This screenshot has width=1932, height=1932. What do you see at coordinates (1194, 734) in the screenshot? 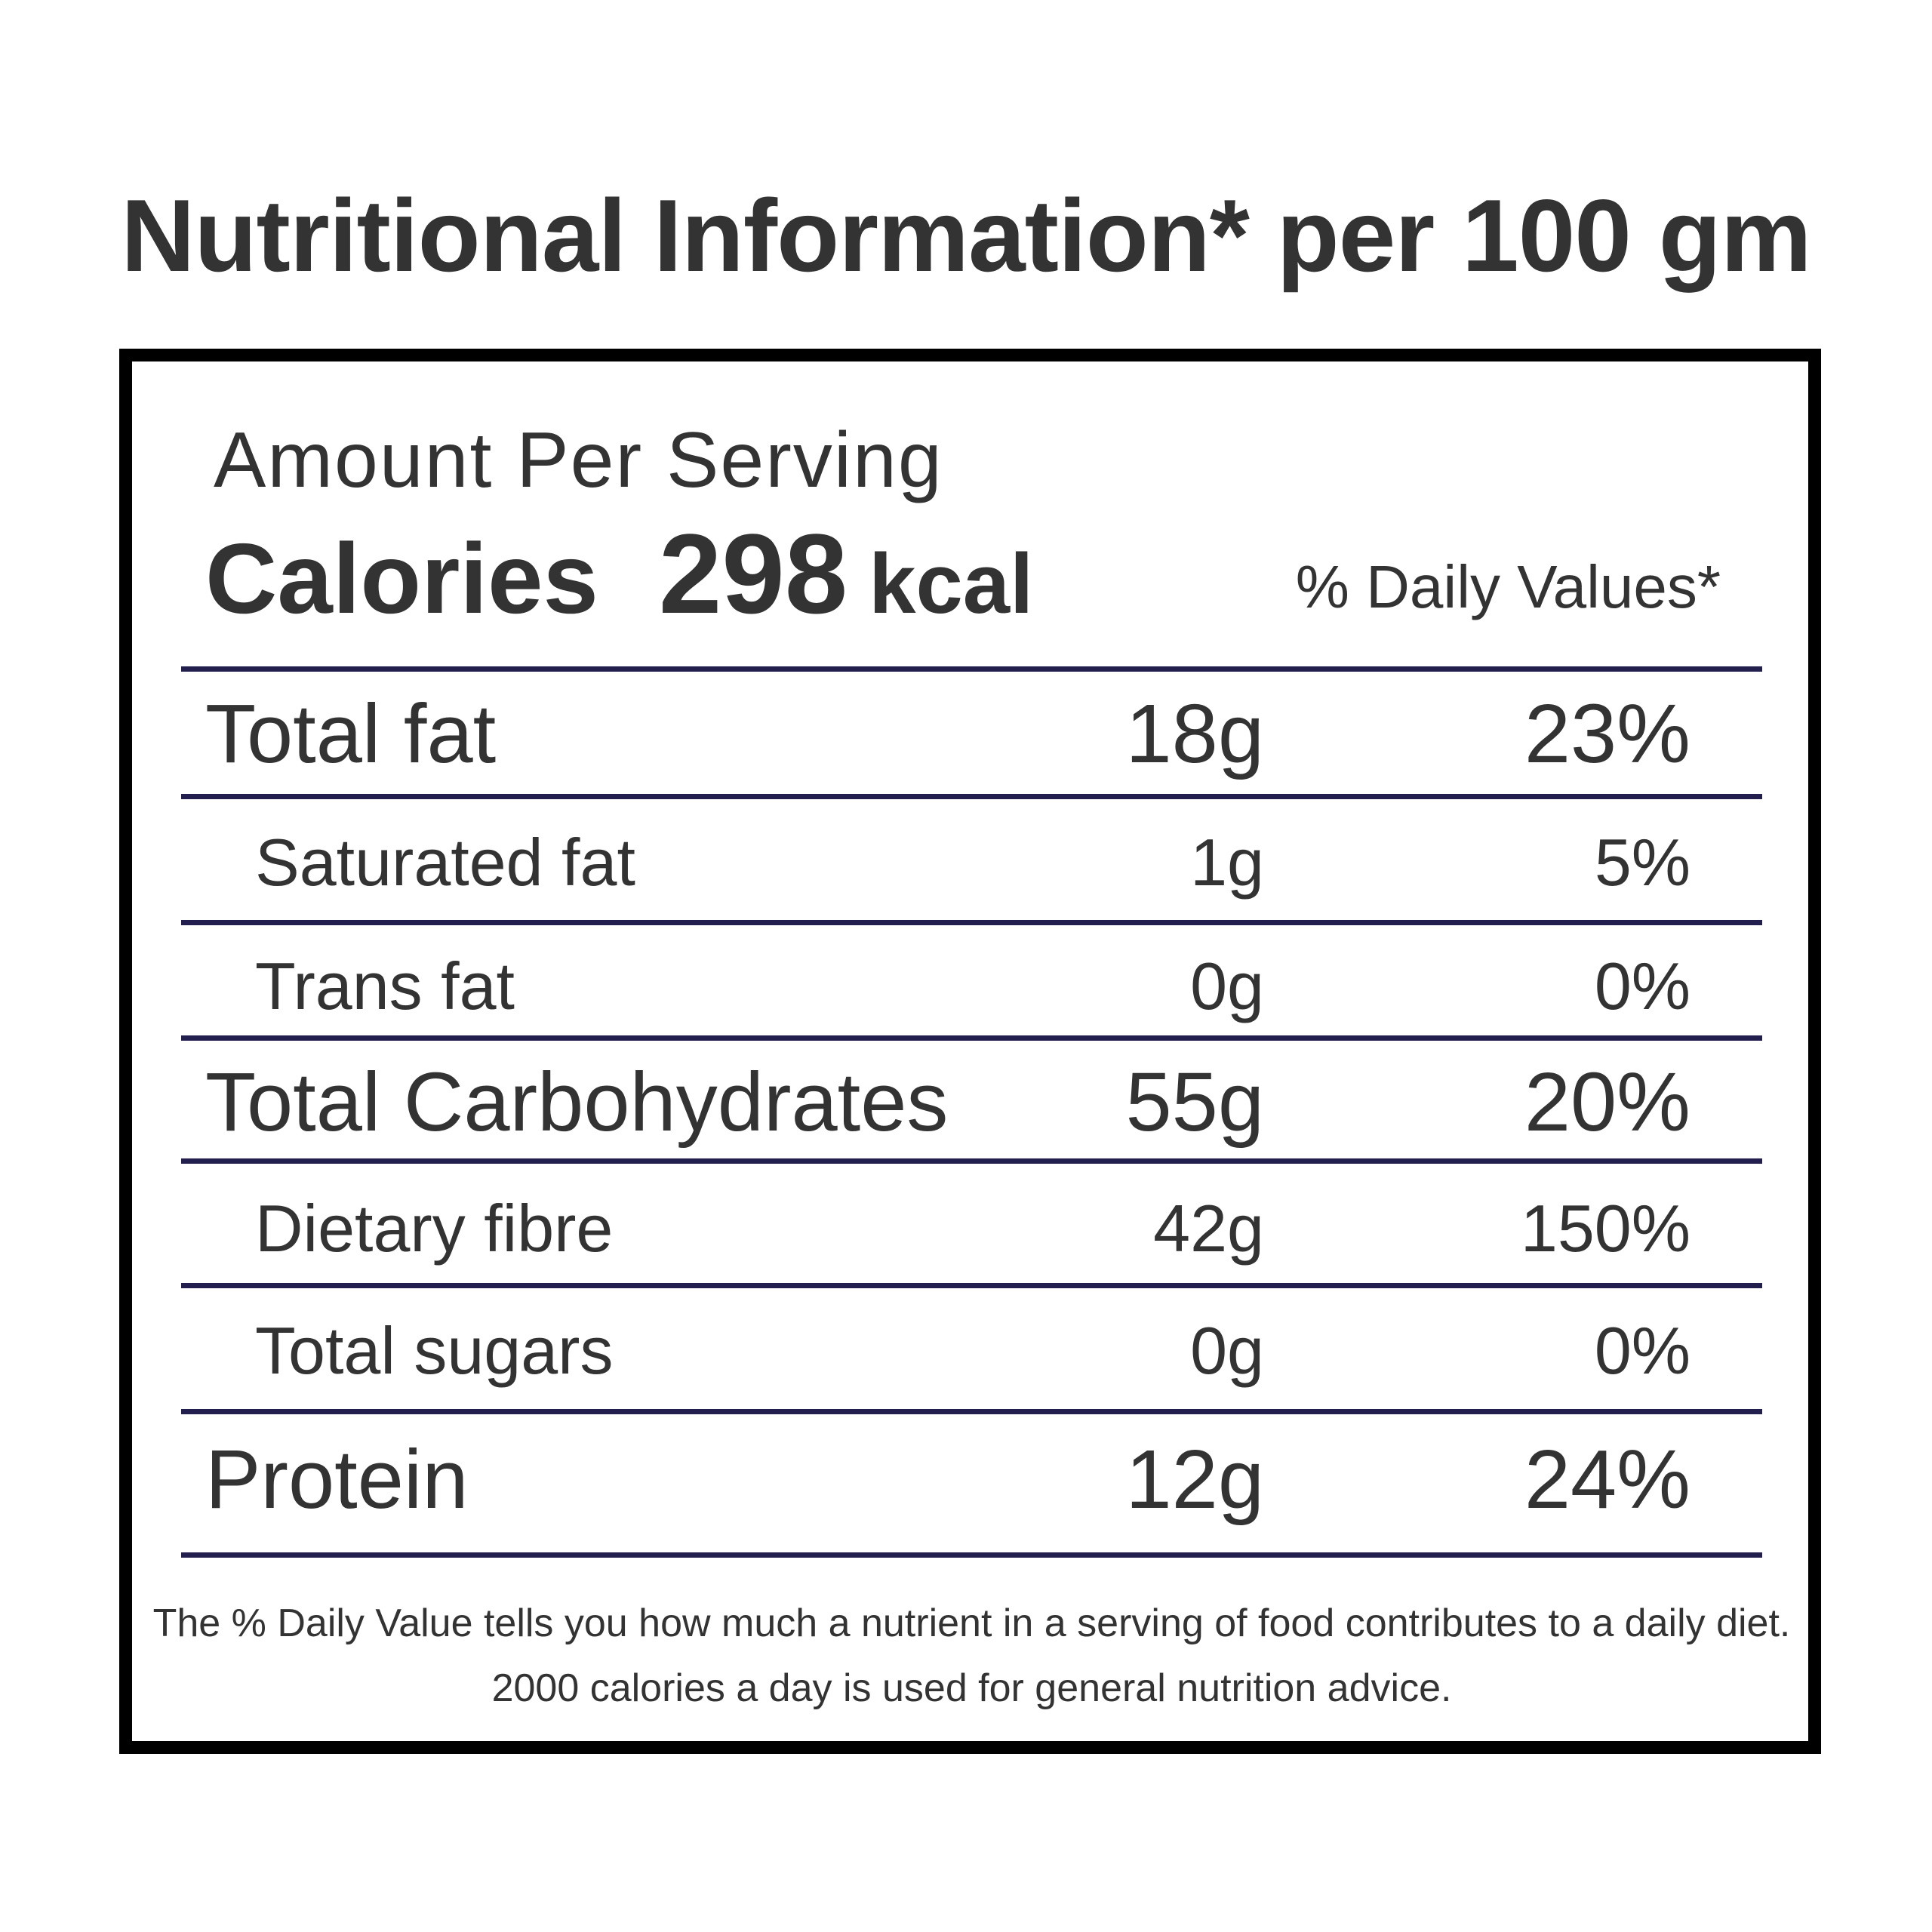
I see `nutrient-amount: 18g` at bounding box center [1194, 734].